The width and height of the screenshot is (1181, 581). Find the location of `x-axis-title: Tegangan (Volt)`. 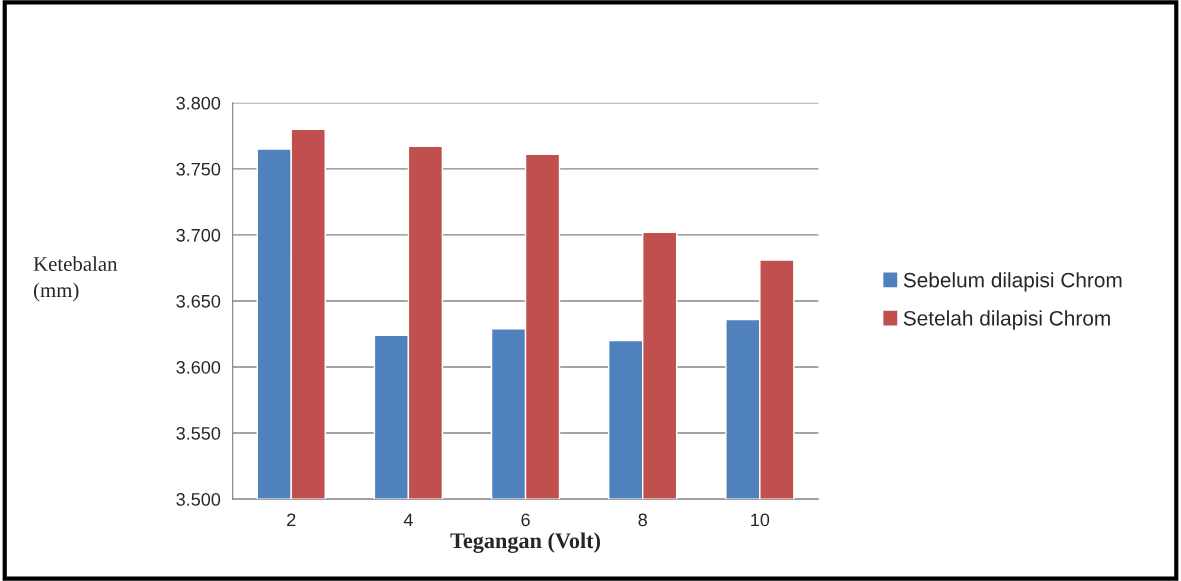

x-axis-title: Tegangan (Volt) is located at coordinates (525, 542).